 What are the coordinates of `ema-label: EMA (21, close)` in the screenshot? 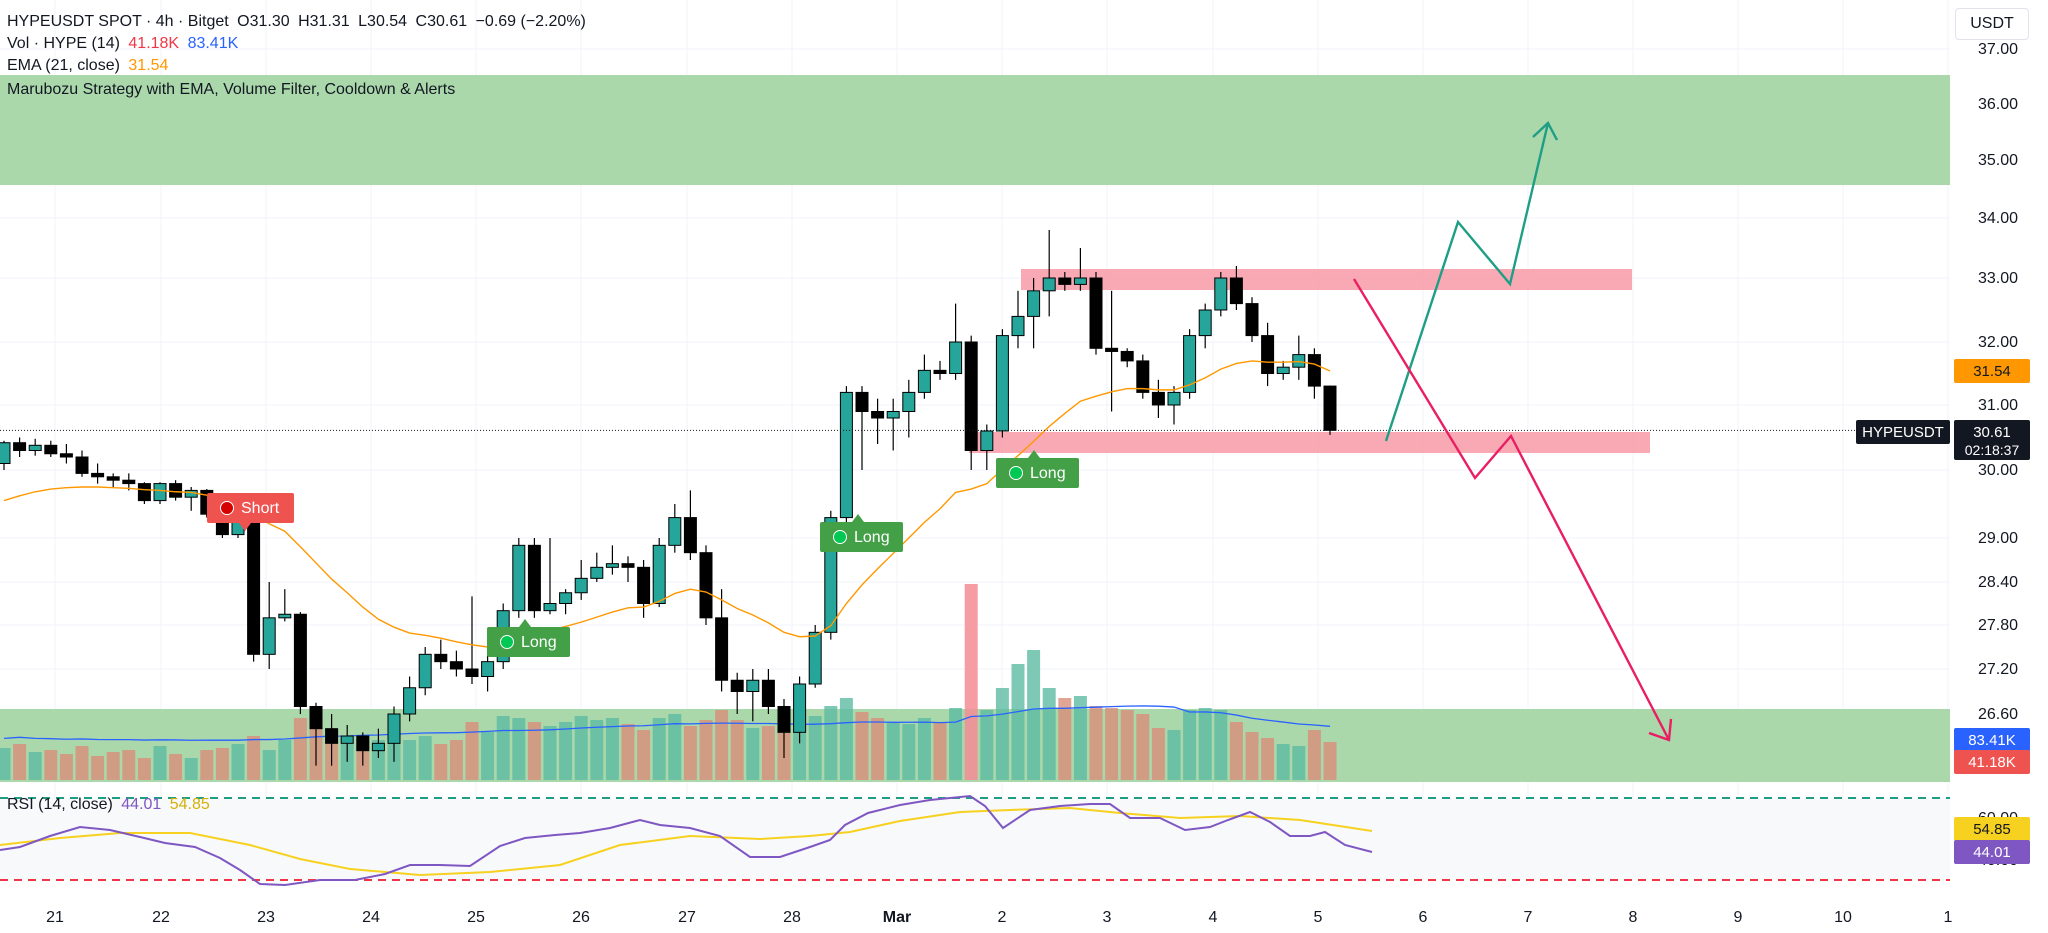 It's located at (63, 65).